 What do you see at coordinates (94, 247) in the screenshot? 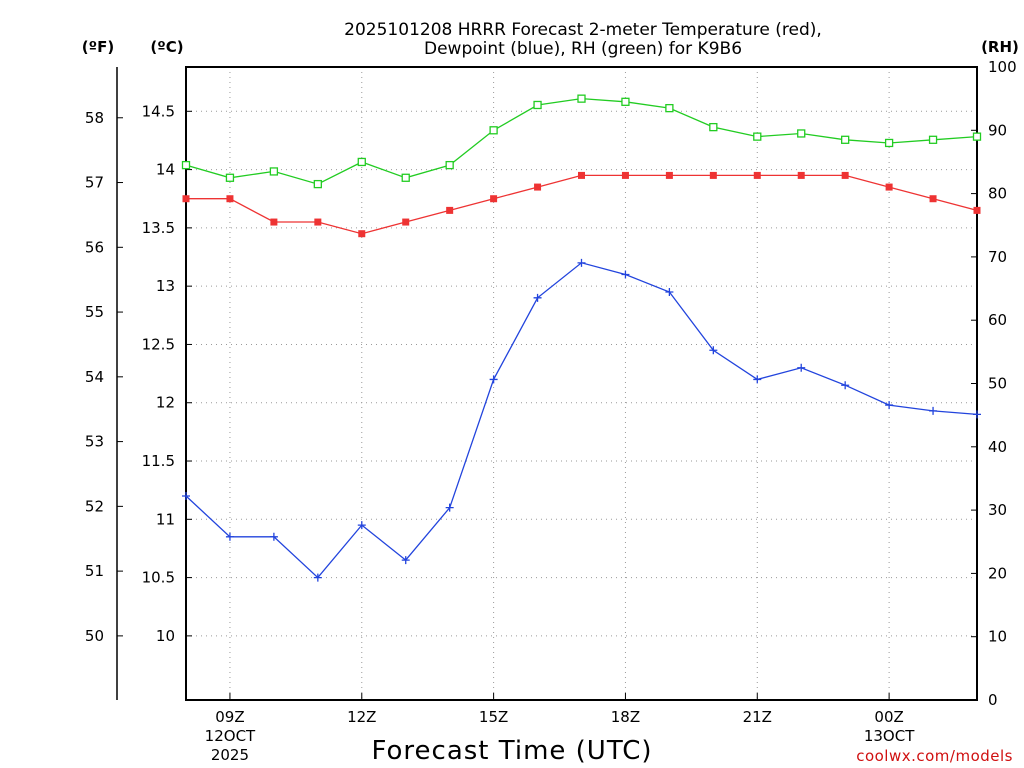
I see `fahrenheit-tick-label: 56` at bounding box center [94, 247].